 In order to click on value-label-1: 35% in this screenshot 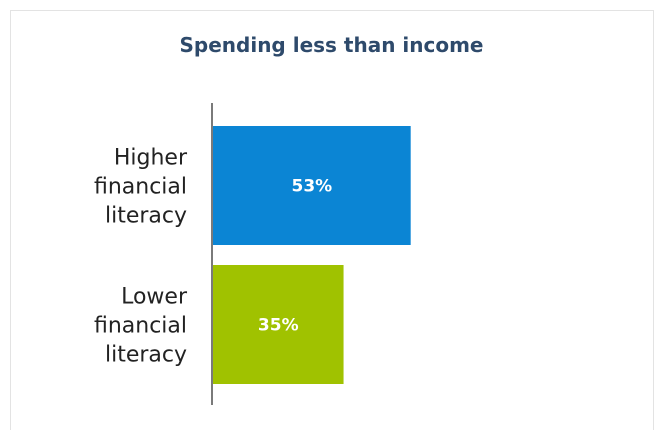, I will do `click(278, 326)`.